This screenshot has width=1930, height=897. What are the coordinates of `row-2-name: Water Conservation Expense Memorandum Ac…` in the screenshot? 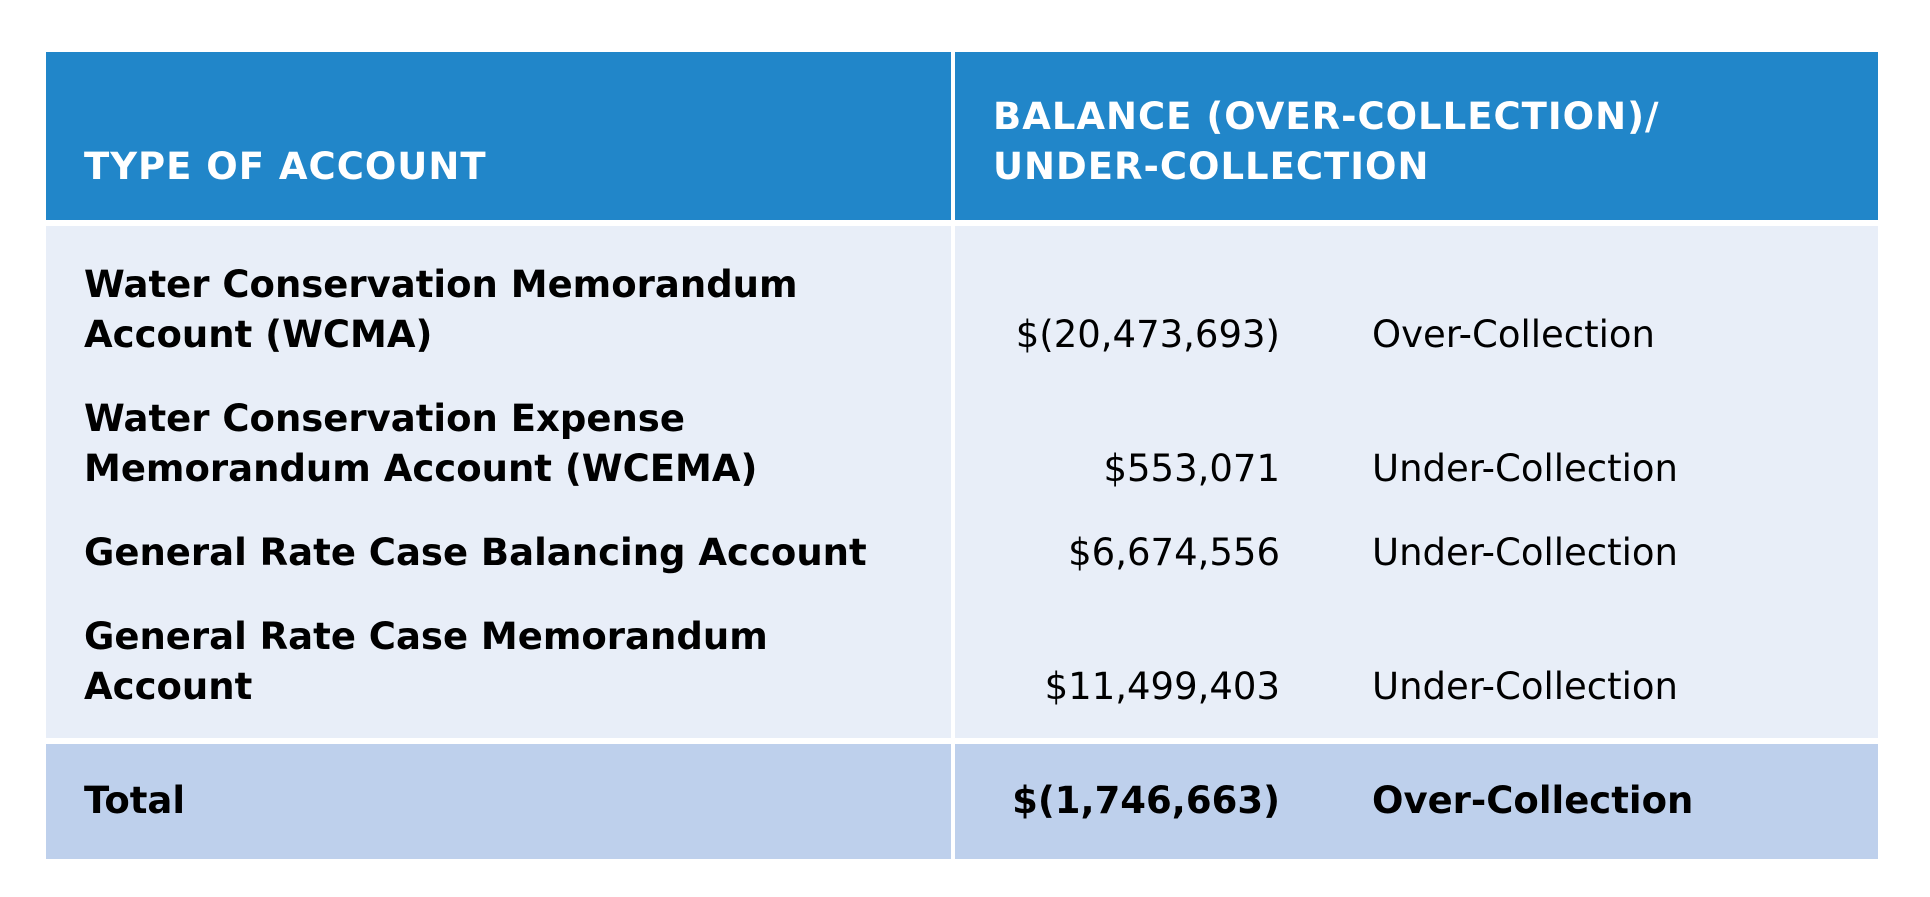 It's located at (421, 443).